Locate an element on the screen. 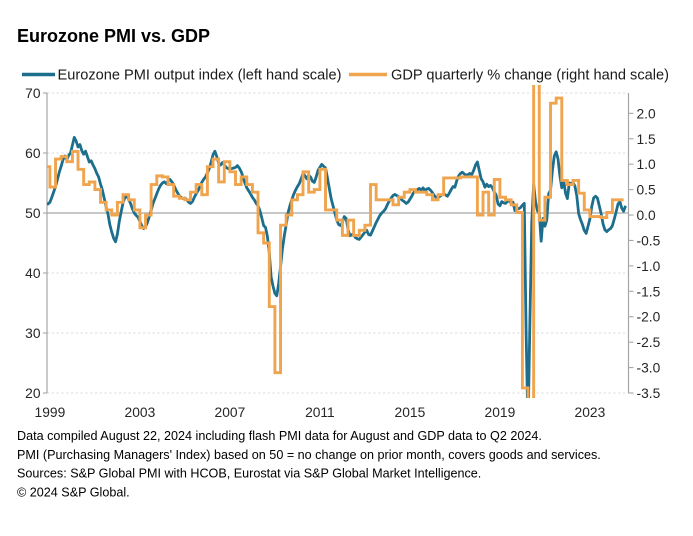 This screenshot has width=693, height=536. y-axis-left-tick-label: 30 is located at coordinates (33, 333).